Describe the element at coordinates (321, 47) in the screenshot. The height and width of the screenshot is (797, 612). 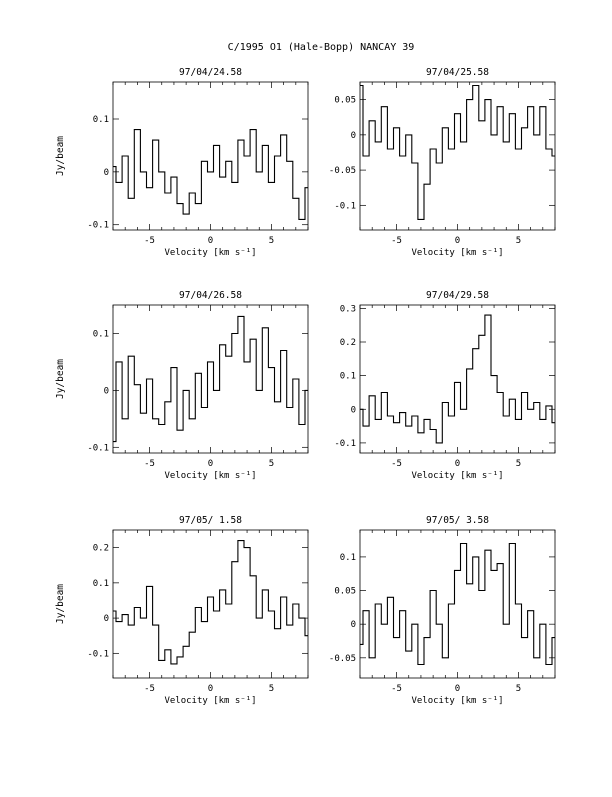
I see `figure-title: C/1995 O1 (Hale-Bopp) NANCAY 39` at that location.